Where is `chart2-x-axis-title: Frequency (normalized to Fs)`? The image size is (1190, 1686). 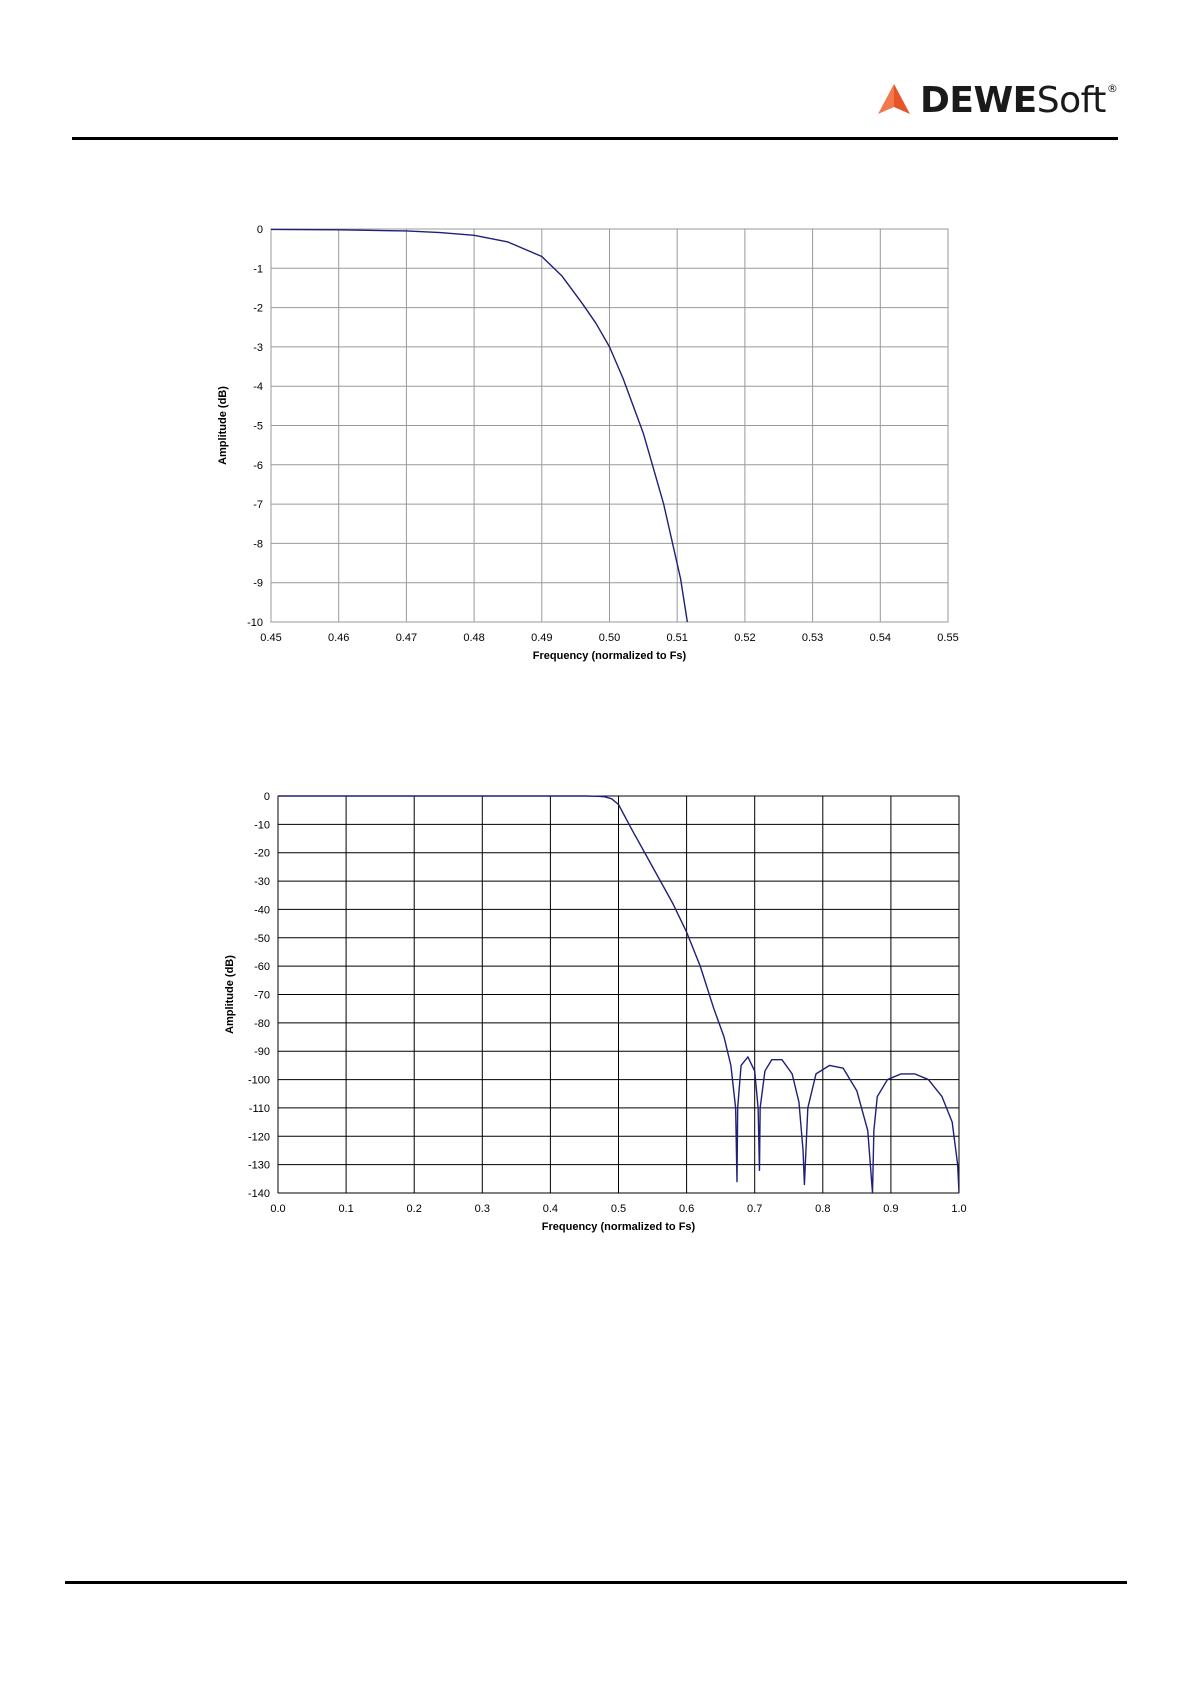
chart2-x-axis-title: Frequency (normalized to Fs) is located at coordinates (619, 1227).